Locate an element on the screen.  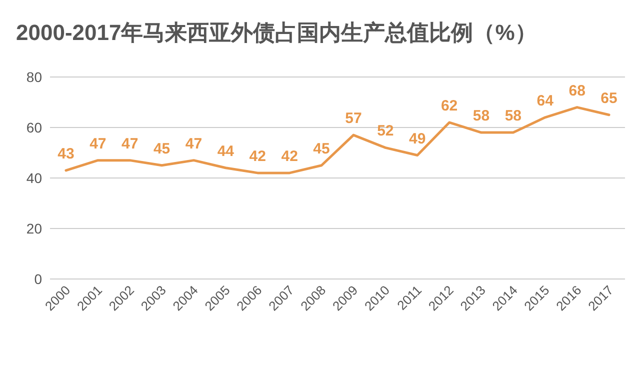
data-label: 44 is located at coordinates (226, 151).